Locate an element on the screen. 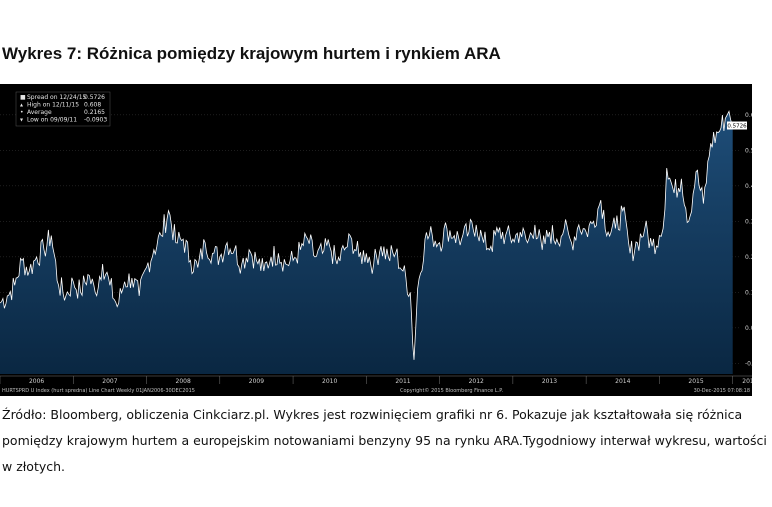  x-tick-label: 2009 is located at coordinates (256, 381).